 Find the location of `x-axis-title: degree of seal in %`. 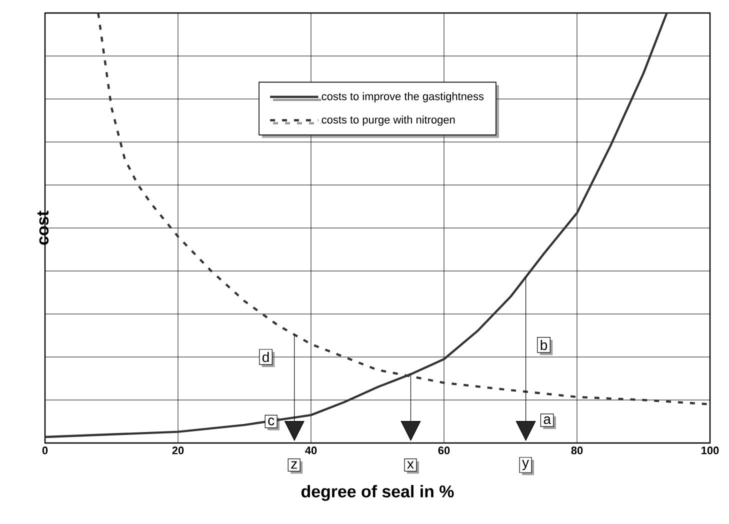

x-axis-title: degree of seal in % is located at coordinates (377, 493).